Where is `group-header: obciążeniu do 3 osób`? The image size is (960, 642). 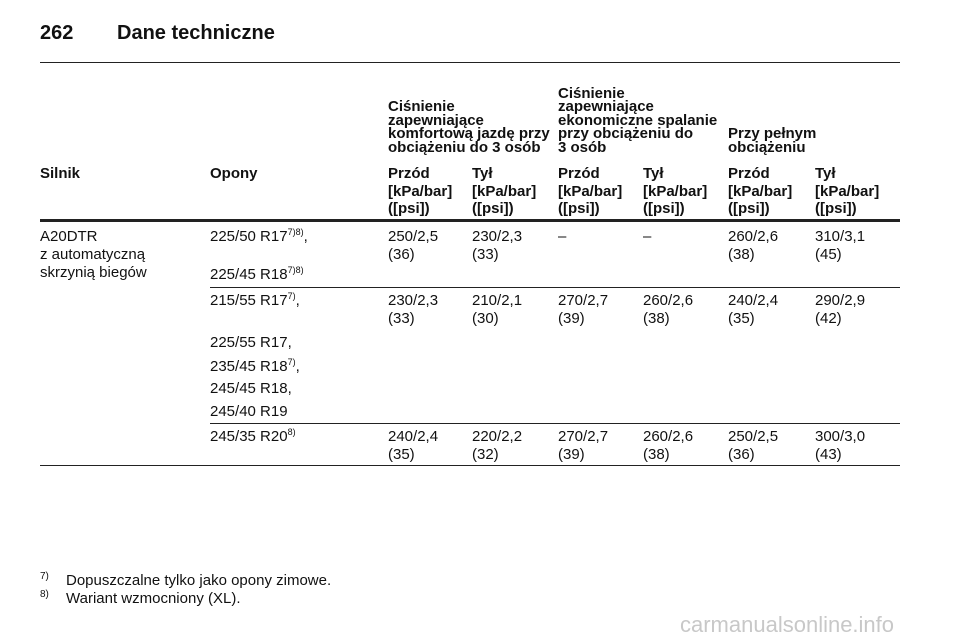 group-header: obciążeniu do 3 osób is located at coordinates (464, 147).